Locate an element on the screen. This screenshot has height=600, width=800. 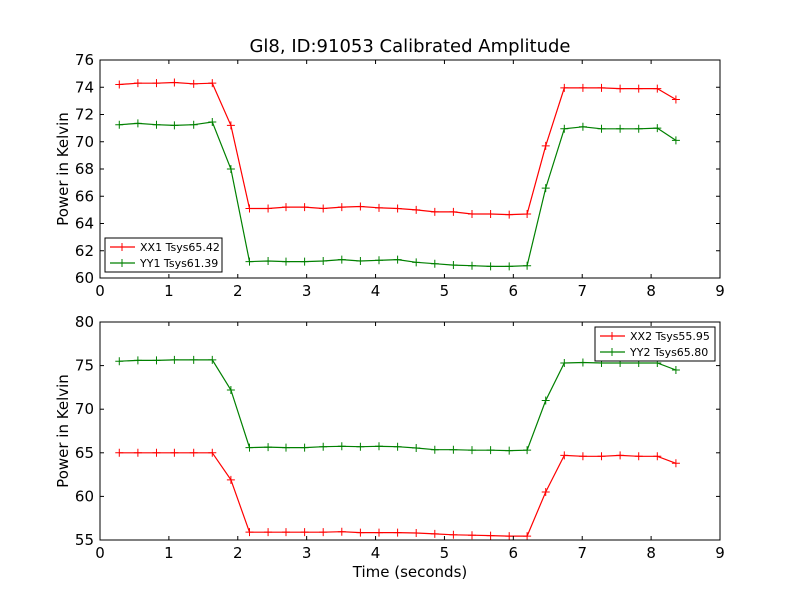
y-tick-label: 64 is located at coordinates (84, 224).